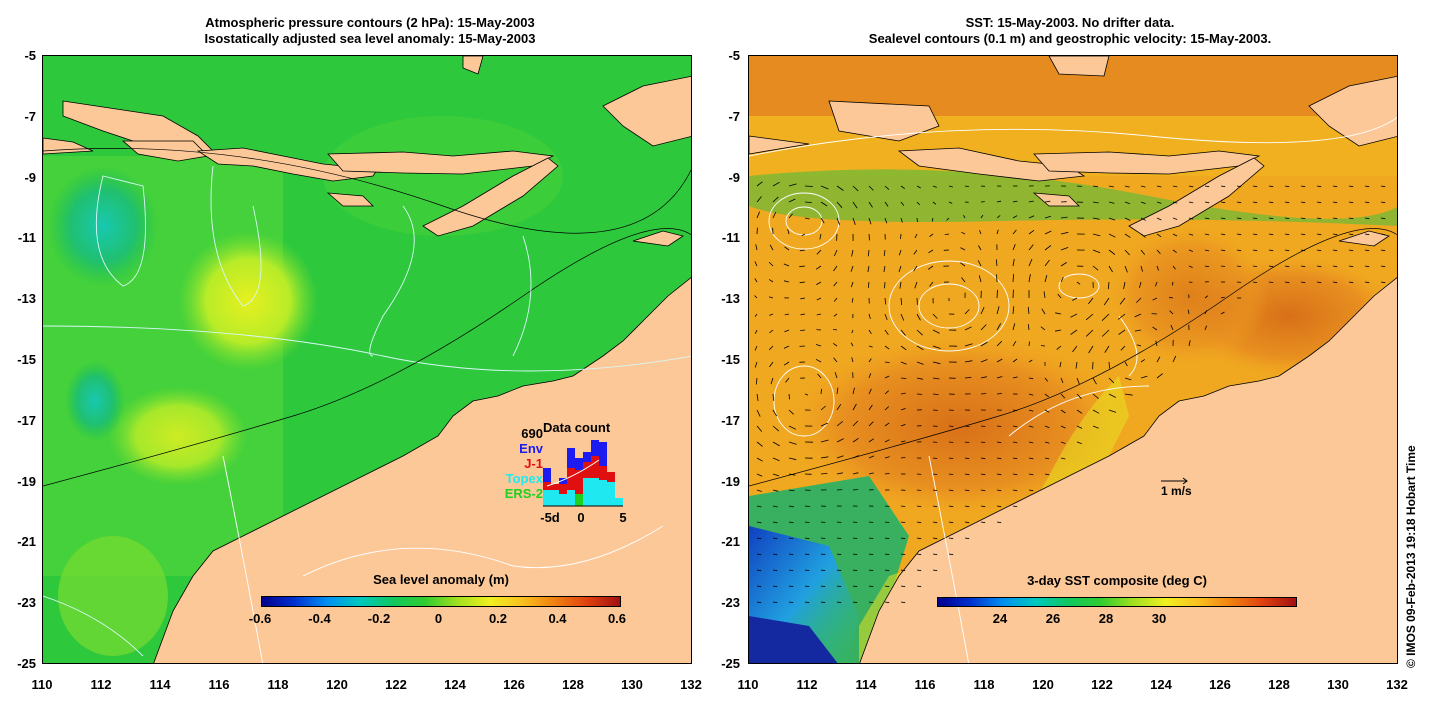 This screenshot has width=1440, height=710. I want to click on data-count-total: 690, so click(532, 433).